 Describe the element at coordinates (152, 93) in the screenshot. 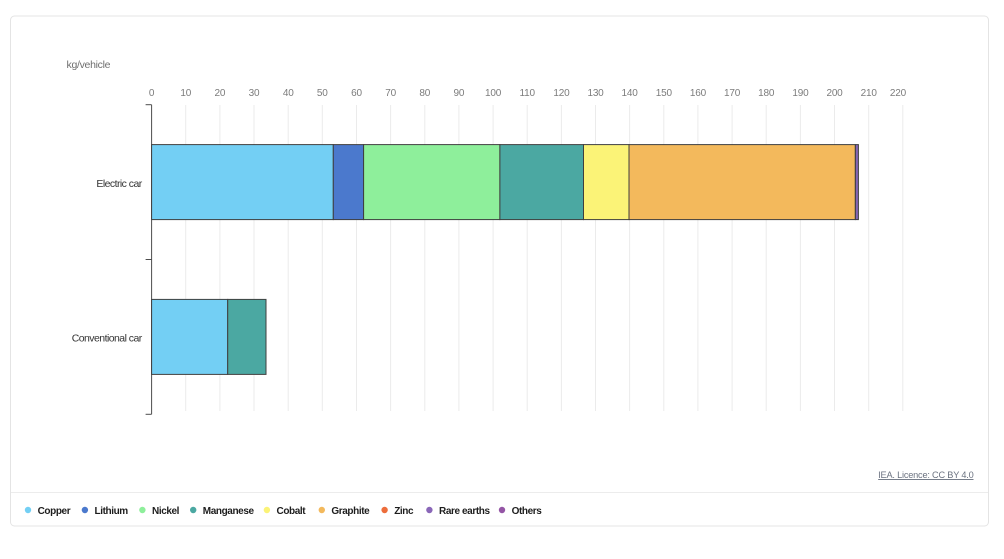

I see `svg-text: 0` at that location.